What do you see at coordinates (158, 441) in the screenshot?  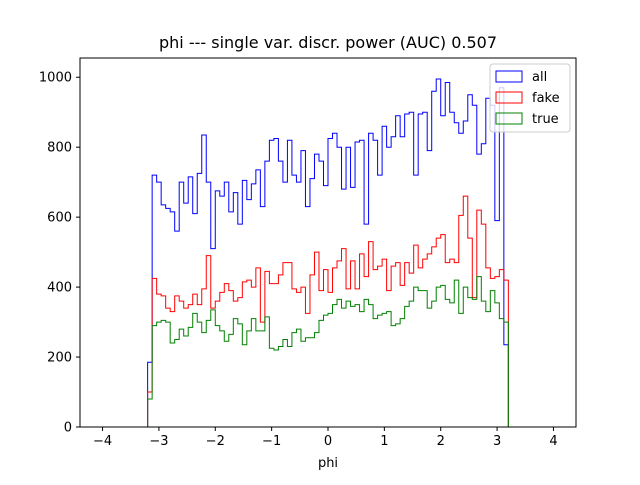 I see `x-tick-label: −3` at bounding box center [158, 441].